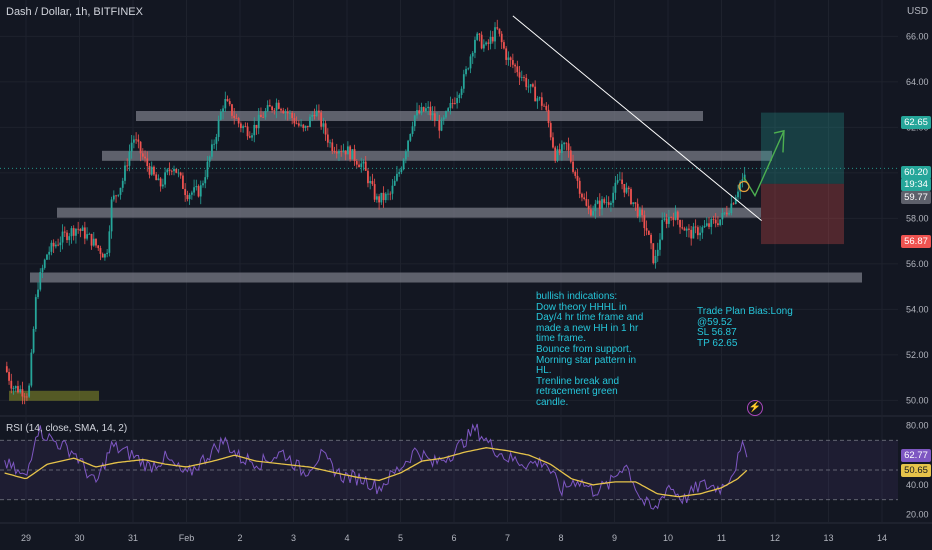 Image resolution: width=932 pixels, height=550 pixels. What do you see at coordinates (917, 264) in the screenshot?
I see `price-tick-label: 56.00` at bounding box center [917, 264].